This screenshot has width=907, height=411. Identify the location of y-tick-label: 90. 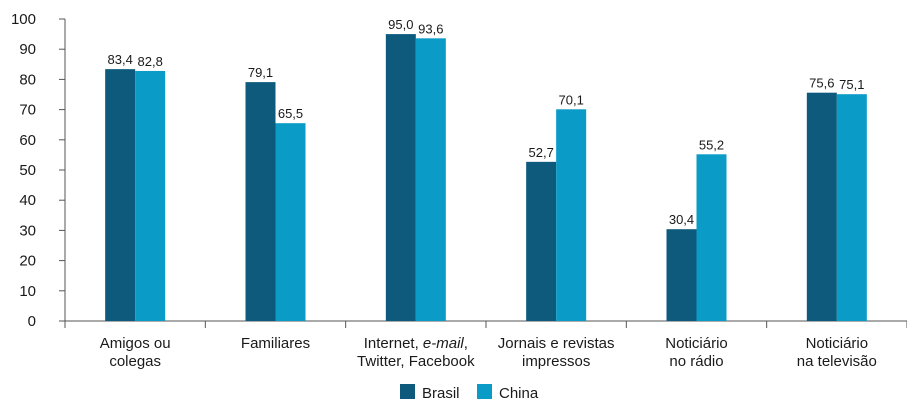
(27, 49).